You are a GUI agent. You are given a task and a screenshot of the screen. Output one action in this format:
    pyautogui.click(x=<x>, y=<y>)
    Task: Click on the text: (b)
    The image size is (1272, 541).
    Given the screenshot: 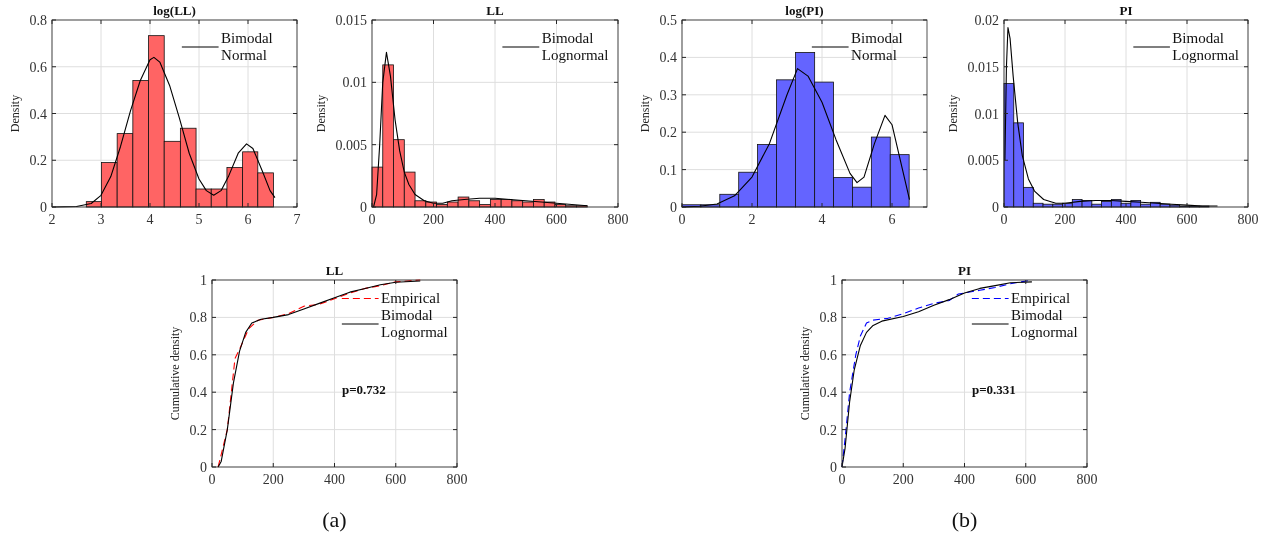 What is the action you would take?
    pyautogui.click(x=964, y=519)
    